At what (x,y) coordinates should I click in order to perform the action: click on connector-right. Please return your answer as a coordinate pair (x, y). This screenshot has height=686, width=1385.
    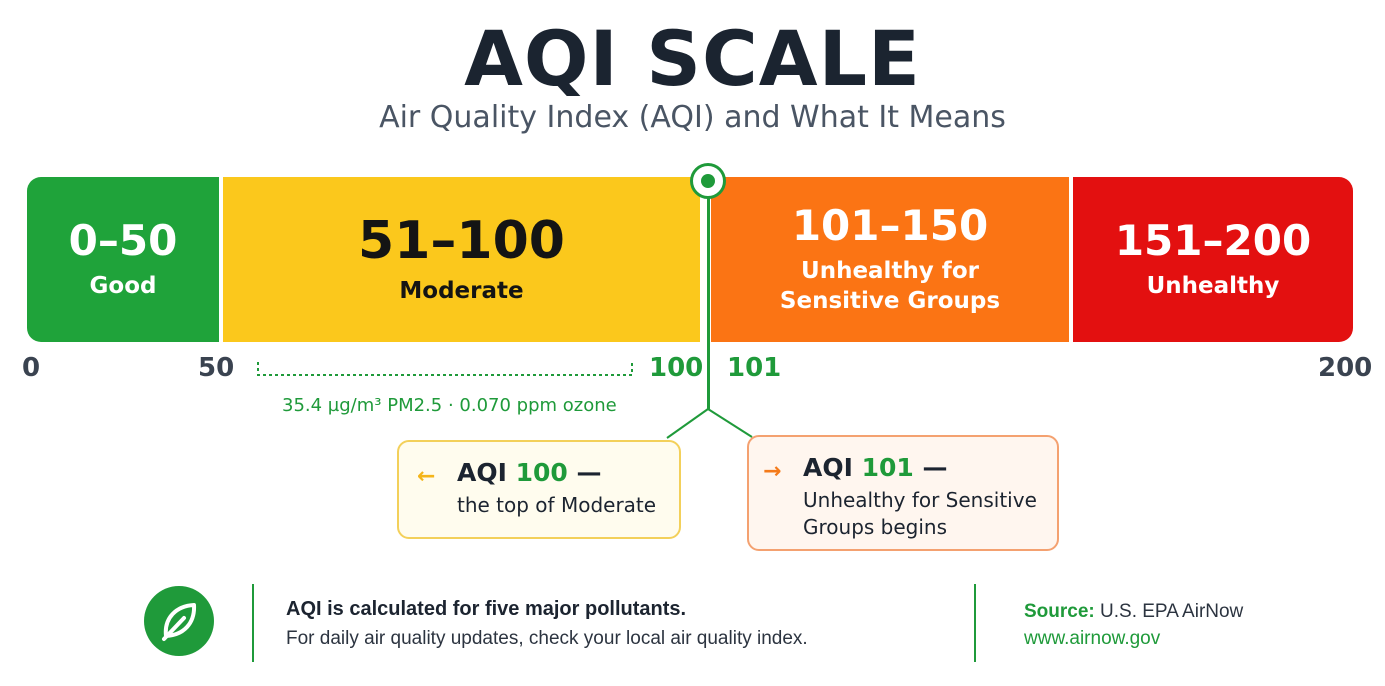
    Looking at the image, I should click on (730, 423).